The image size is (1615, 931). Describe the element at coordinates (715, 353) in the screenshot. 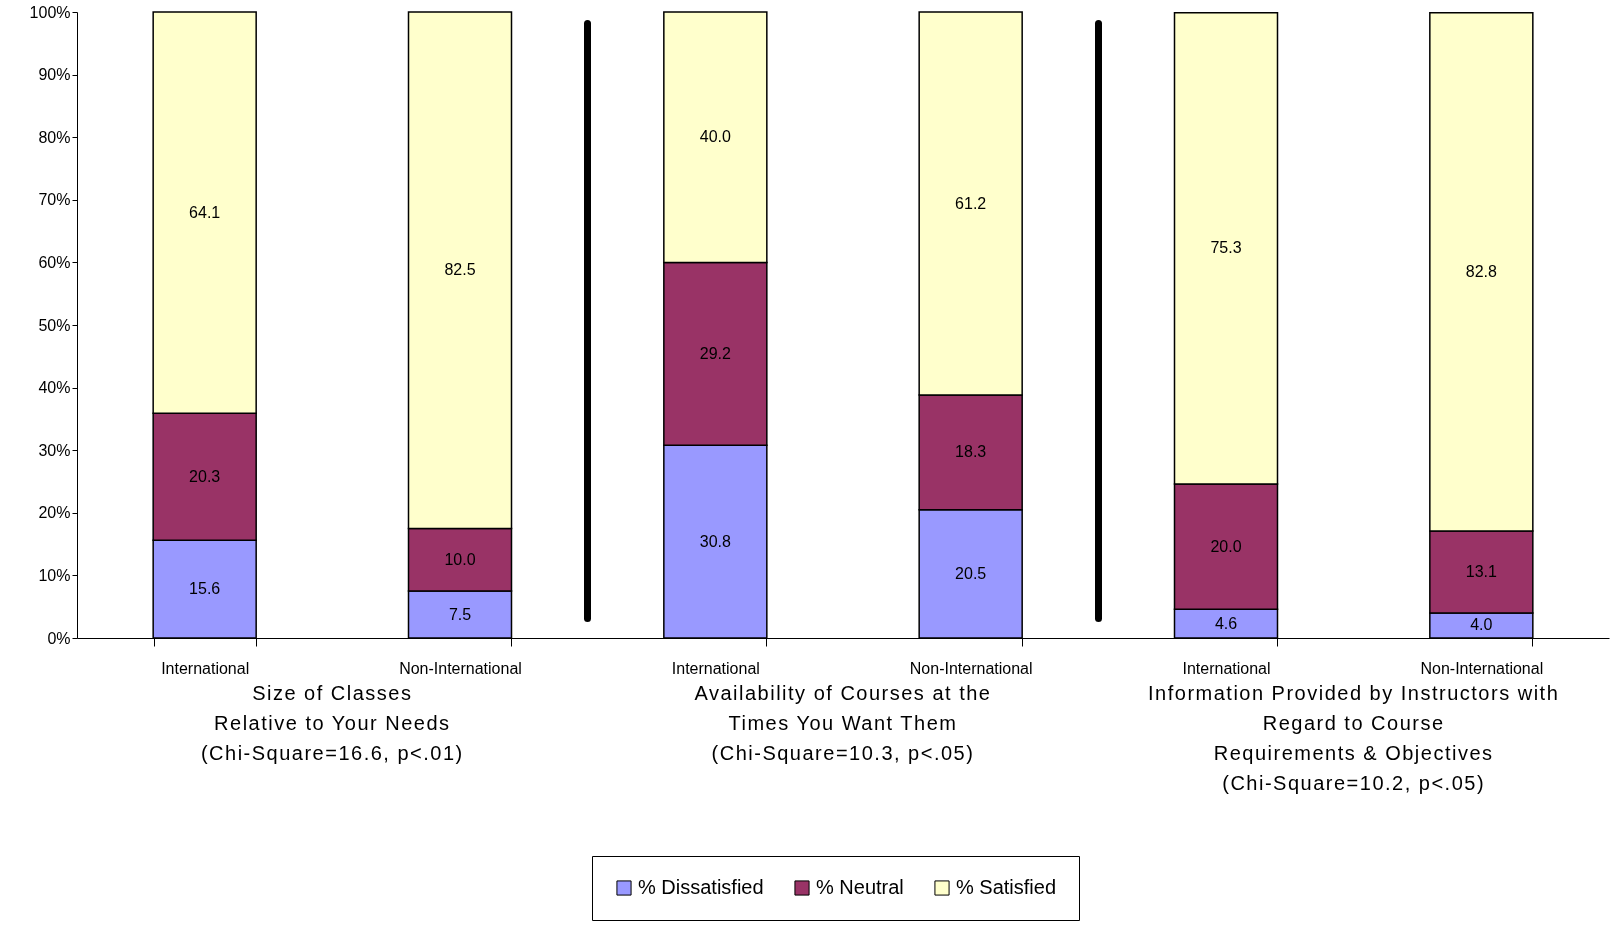

I see `data-label: 29.2` at that location.